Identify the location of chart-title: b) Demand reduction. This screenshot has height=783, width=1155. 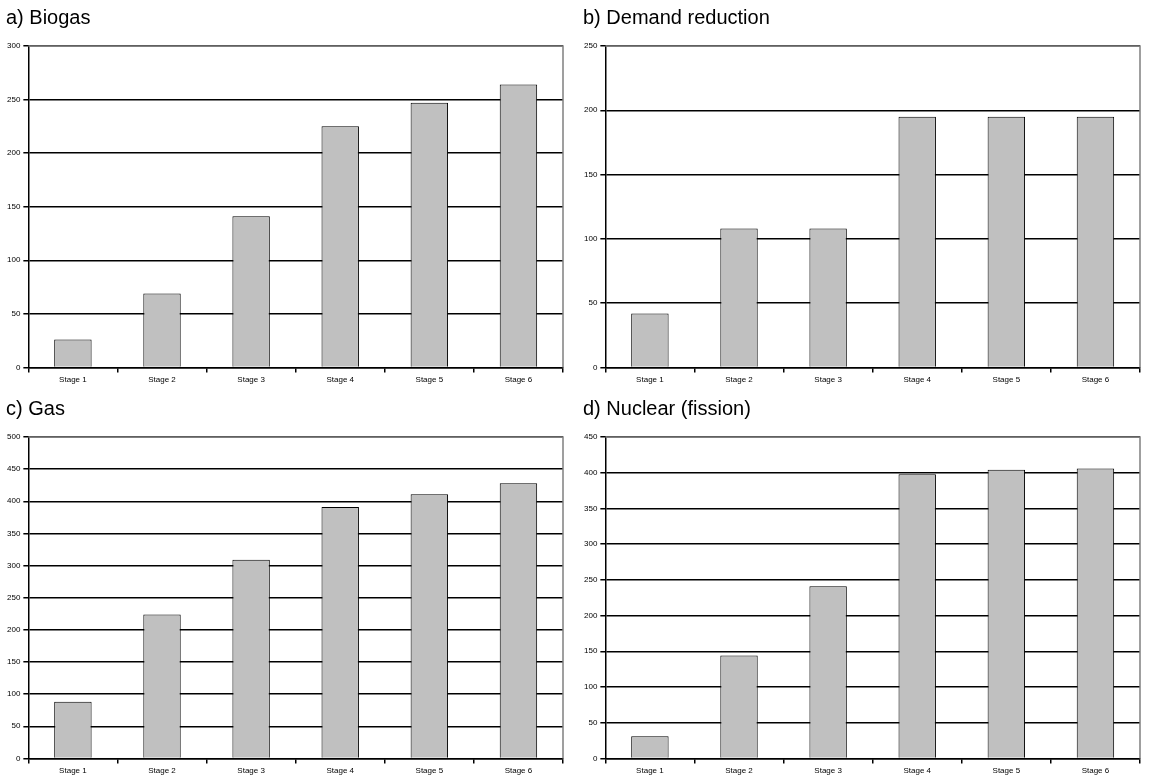
(676, 17).